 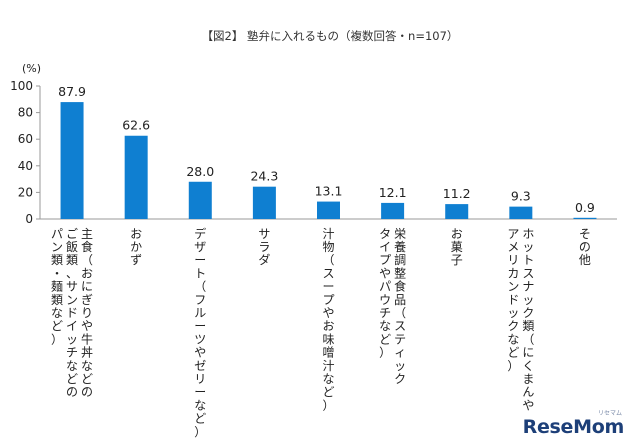 What do you see at coordinates (136, 125) in the screenshot?
I see `data-label: 62.6` at bounding box center [136, 125].